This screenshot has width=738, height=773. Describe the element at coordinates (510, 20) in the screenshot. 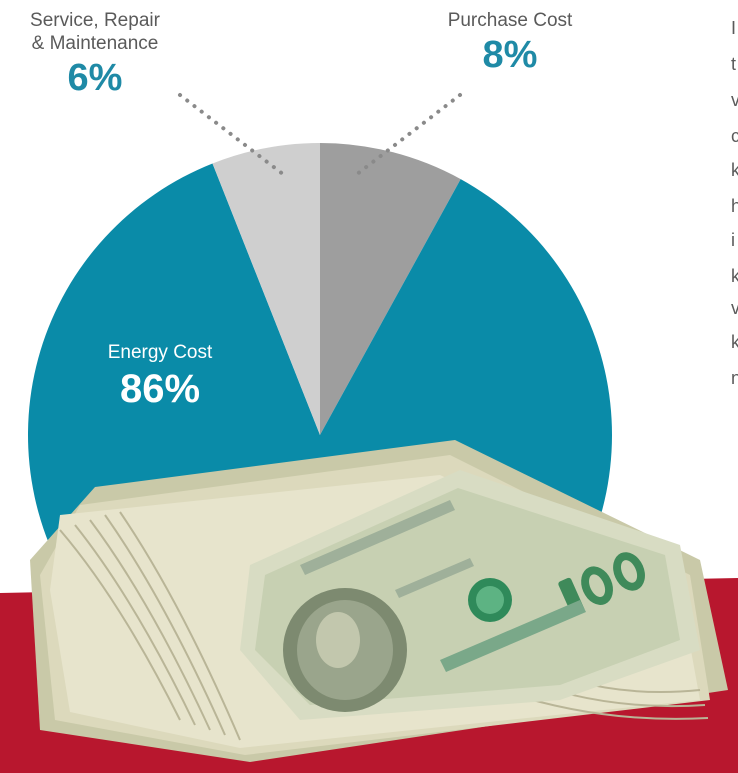

I see `purchase-cost-caption: Purchase Cost` at that location.